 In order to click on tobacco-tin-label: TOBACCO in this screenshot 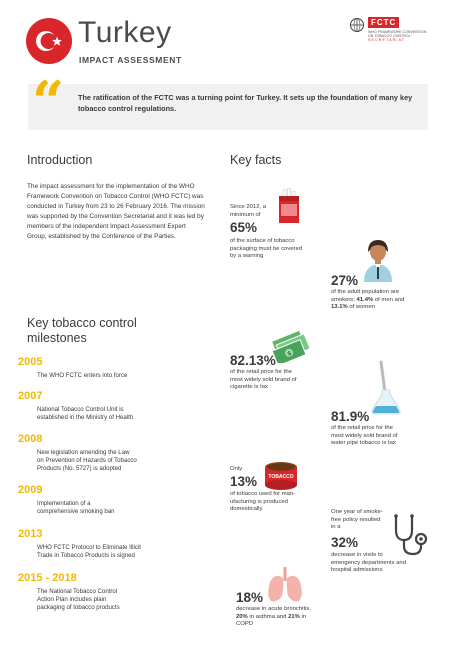, I will do `click(281, 477)`.